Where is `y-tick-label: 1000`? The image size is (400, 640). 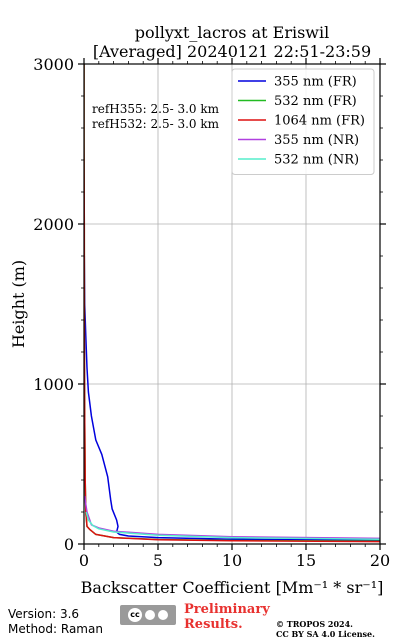
y-tick-label: 1000 is located at coordinates (53, 384).